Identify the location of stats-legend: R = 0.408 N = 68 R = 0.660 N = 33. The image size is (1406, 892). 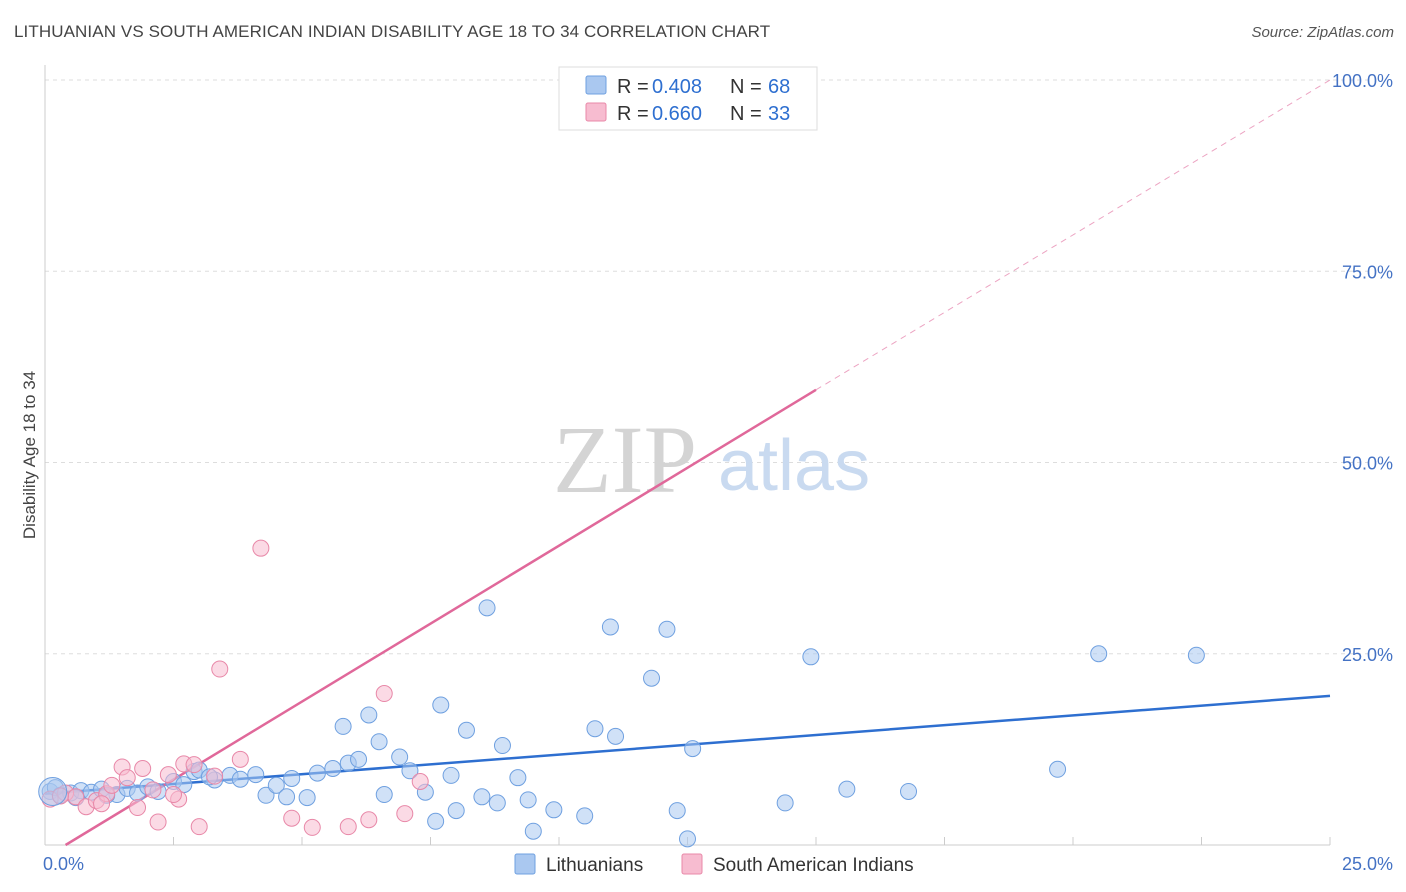
(688, 98).